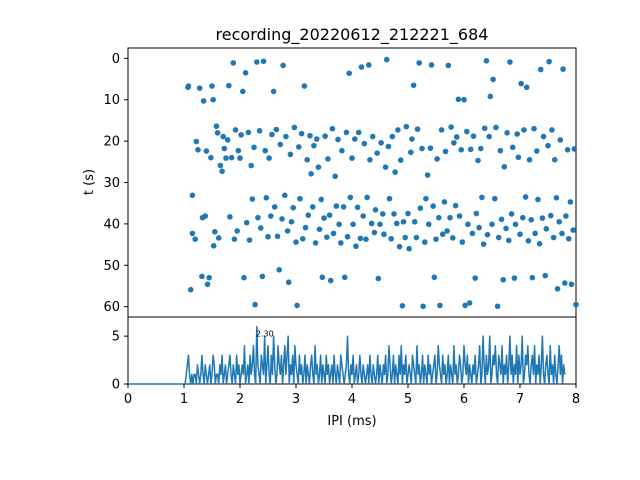 Image resolution: width=640 pixels, height=480 pixels. I want to click on histogram-line, so click(347, 355).